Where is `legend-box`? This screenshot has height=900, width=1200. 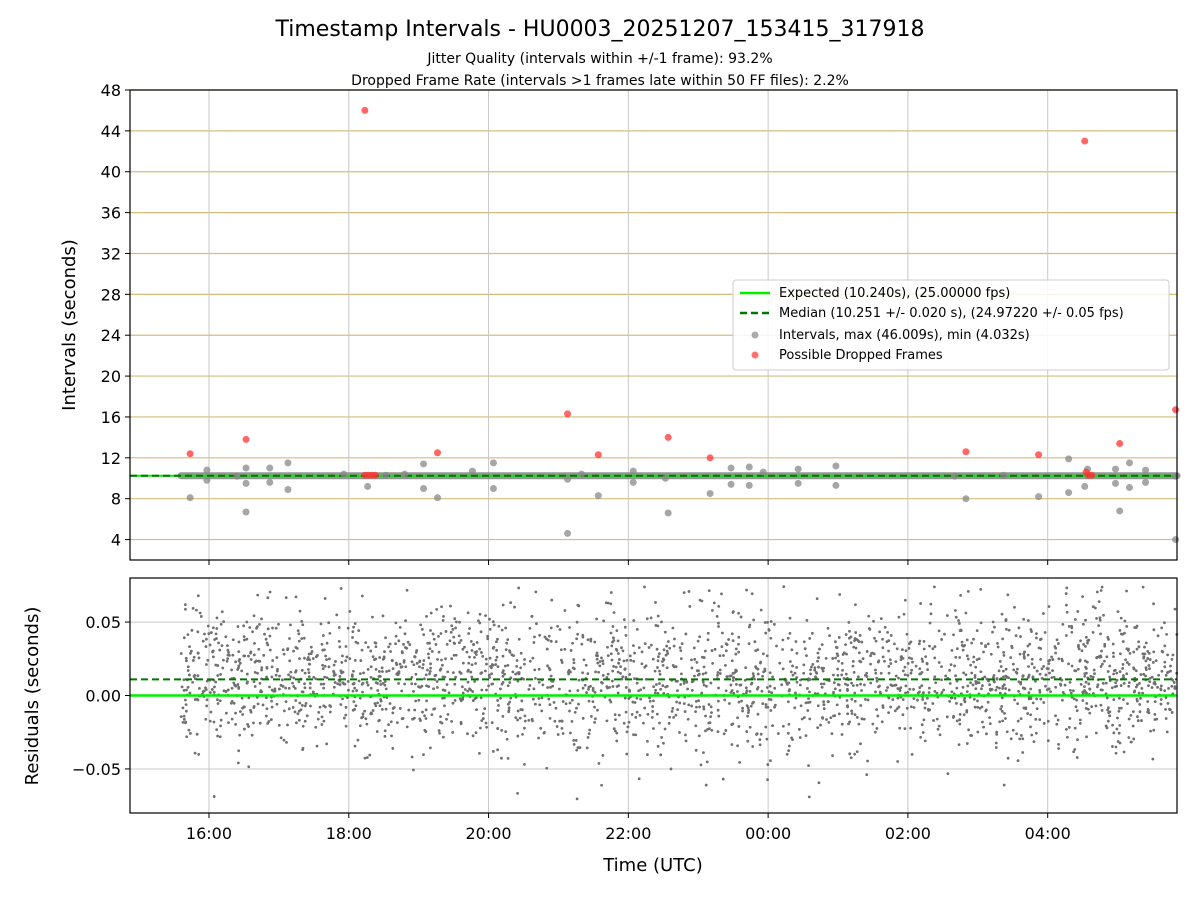 legend-box is located at coordinates (951, 325).